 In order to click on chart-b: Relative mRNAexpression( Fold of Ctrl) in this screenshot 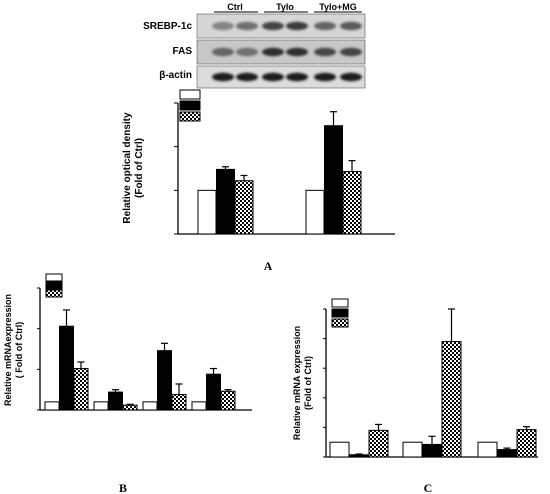, I will do `click(127, 342)`.